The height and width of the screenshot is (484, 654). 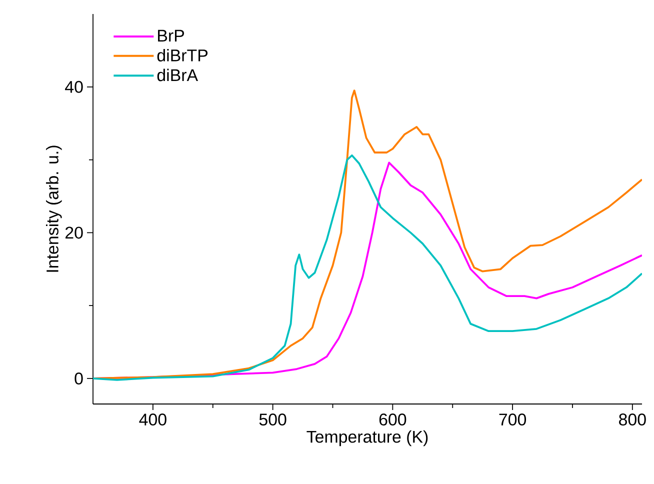 I want to click on legend-label: diBrA, so click(x=177, y=75).